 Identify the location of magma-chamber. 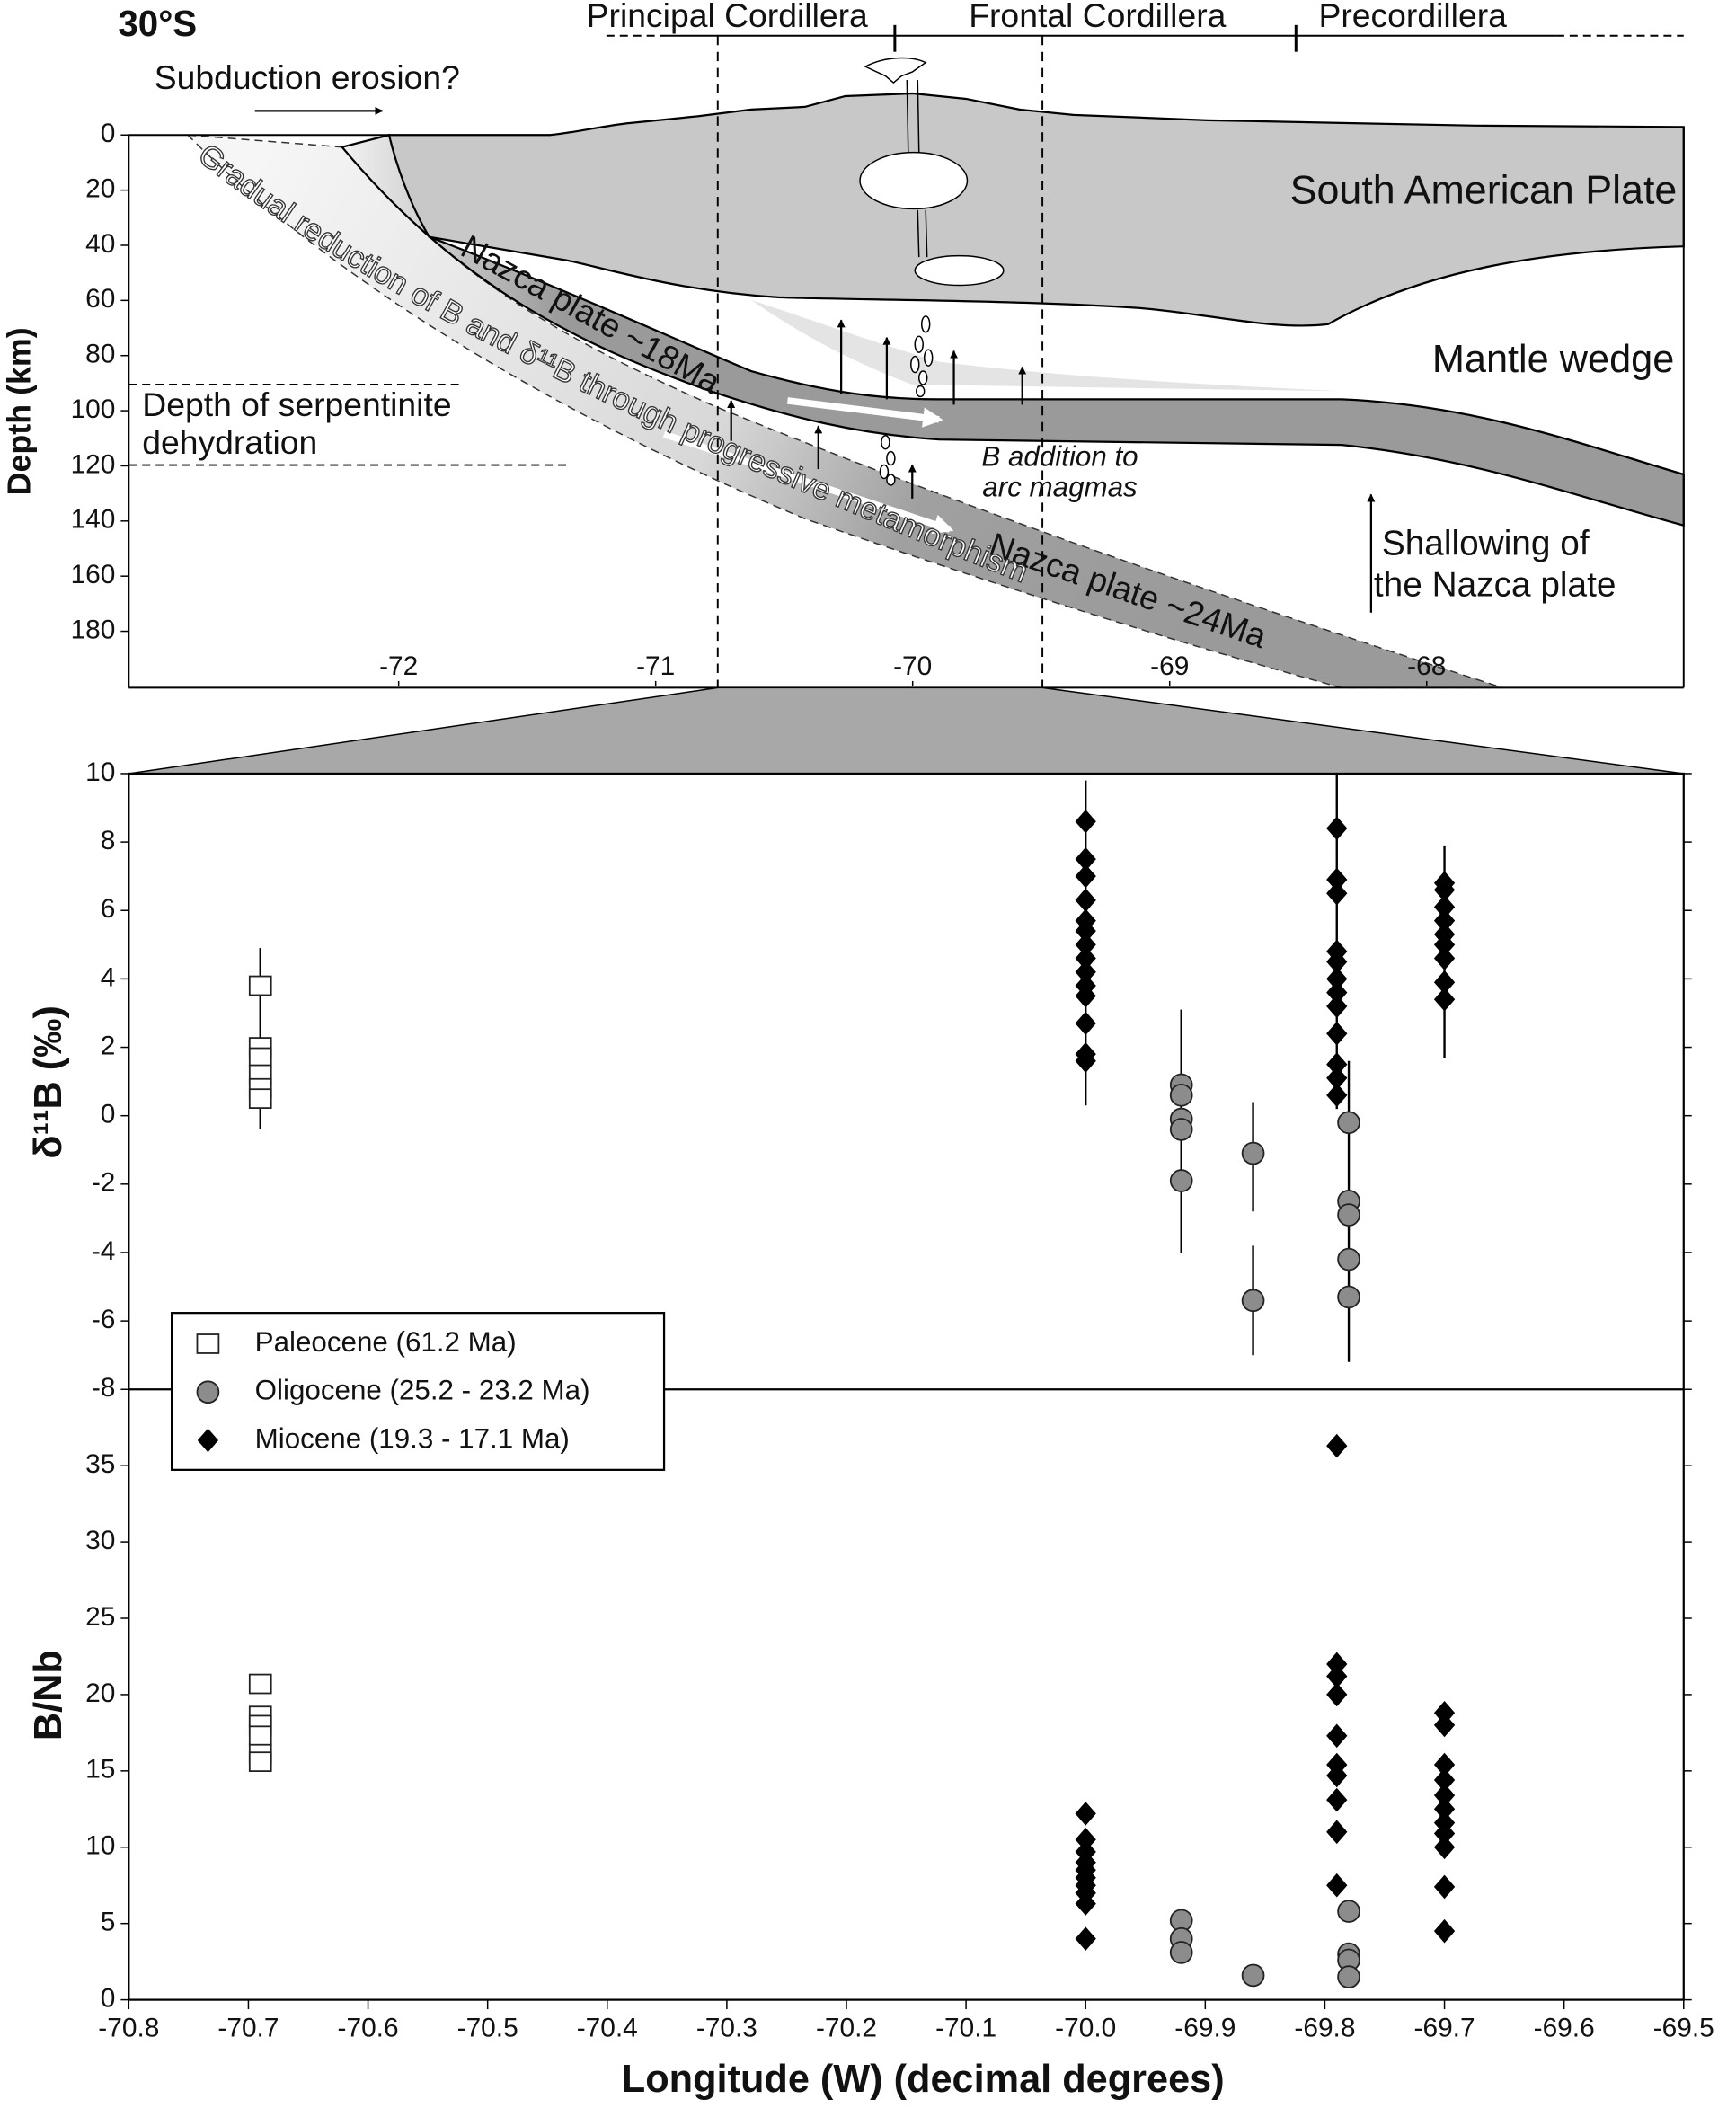
(914, 180).